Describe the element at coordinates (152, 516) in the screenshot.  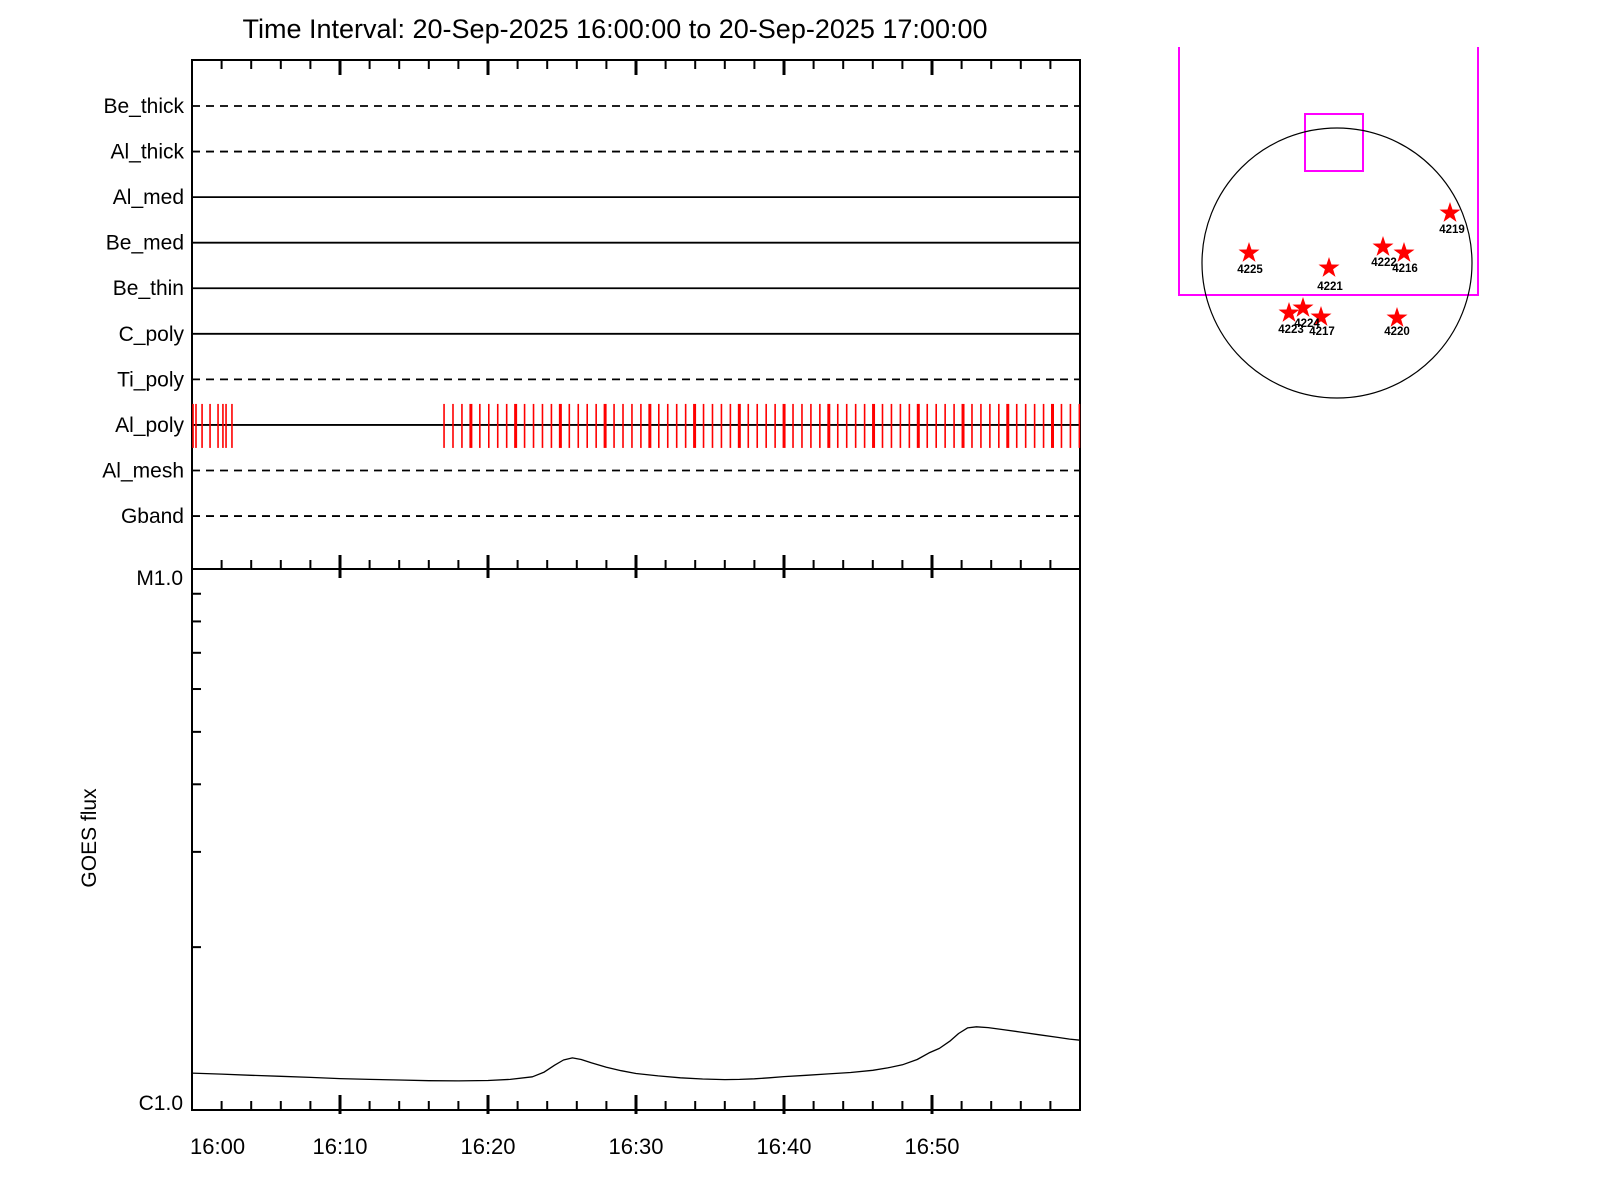
I see `filter-label-Gband: Gband` at that location.